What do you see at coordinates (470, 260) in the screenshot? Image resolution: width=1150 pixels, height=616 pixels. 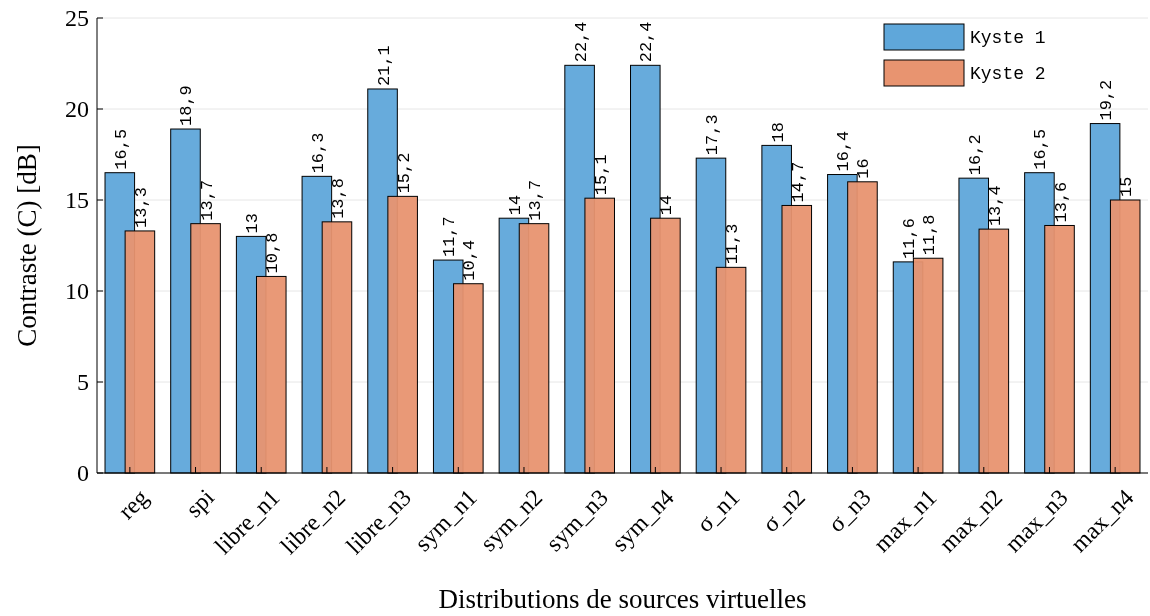 I see `data-label: 10,4` at bounding box center [470, 260].